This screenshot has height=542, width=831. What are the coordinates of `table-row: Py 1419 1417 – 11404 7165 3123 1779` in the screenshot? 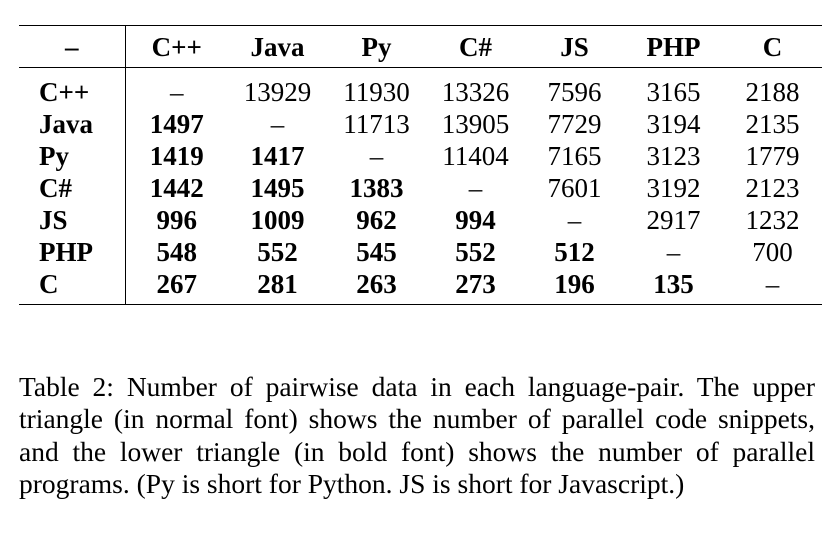 It's located at (420, 156).